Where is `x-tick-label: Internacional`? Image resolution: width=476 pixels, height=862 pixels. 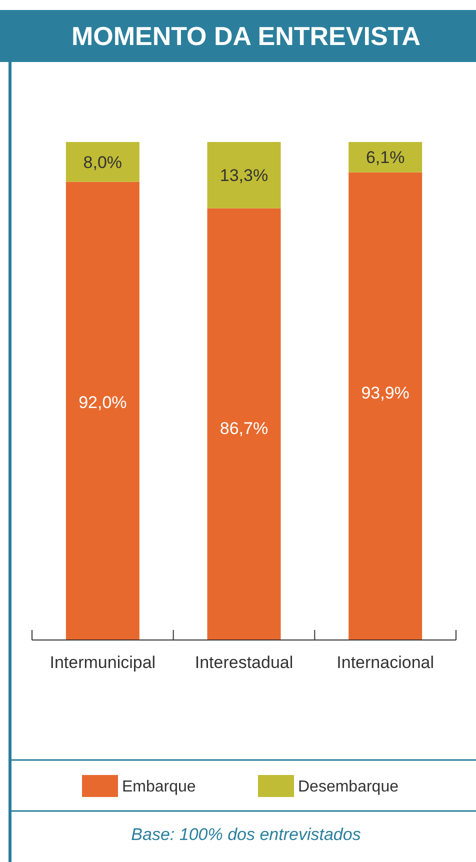
x-tick-label: Internacional is located at coordinates (385, 662).